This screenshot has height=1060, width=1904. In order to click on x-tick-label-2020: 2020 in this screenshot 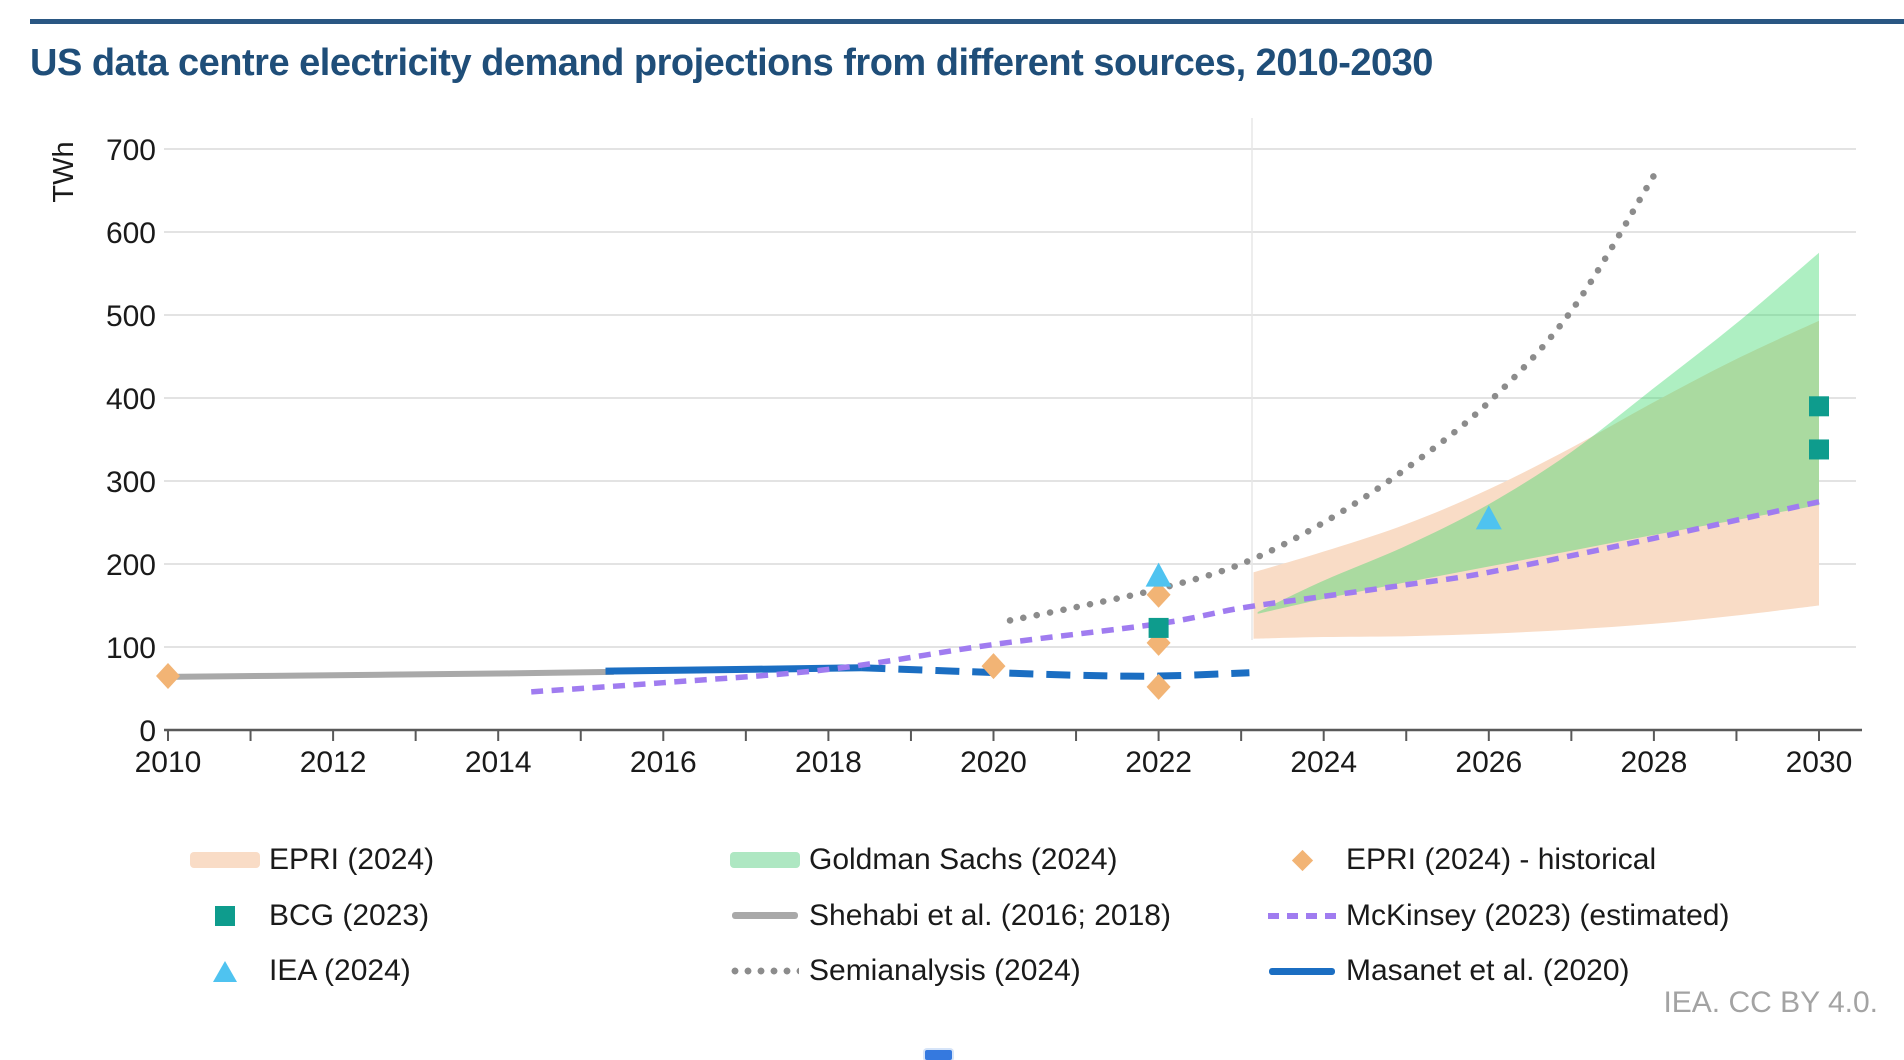, I will do `click(993, 762)`.